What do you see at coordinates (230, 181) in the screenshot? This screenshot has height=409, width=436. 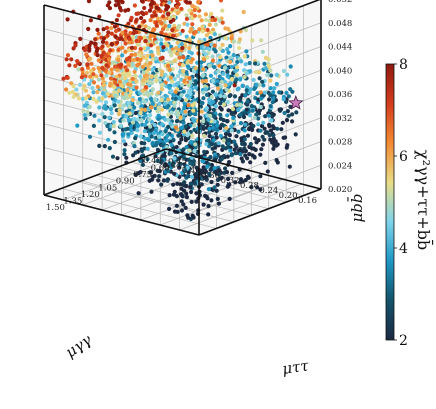 I see `x-tick-label: 0.32` at bounding box center [230, 181].